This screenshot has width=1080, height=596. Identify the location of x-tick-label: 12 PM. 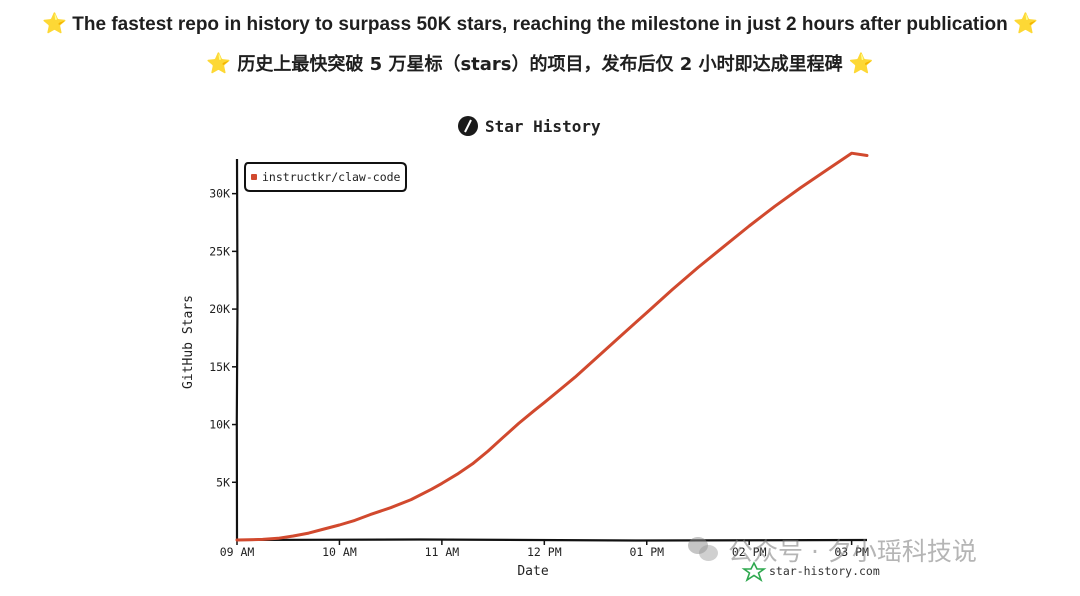
(544, 552).